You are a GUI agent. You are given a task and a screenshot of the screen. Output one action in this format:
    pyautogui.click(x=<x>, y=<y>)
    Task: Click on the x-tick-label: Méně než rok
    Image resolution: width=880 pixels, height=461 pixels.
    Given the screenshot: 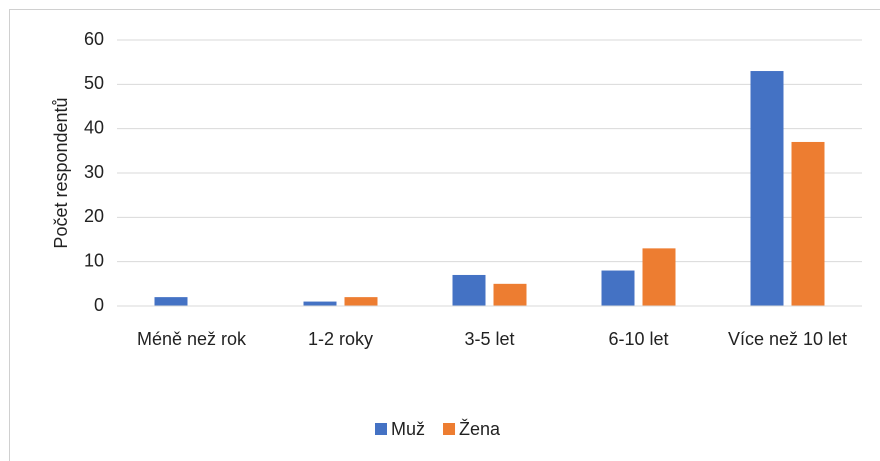 What is the action you would take?
    pyautogui.click(x=191, y=339)
    